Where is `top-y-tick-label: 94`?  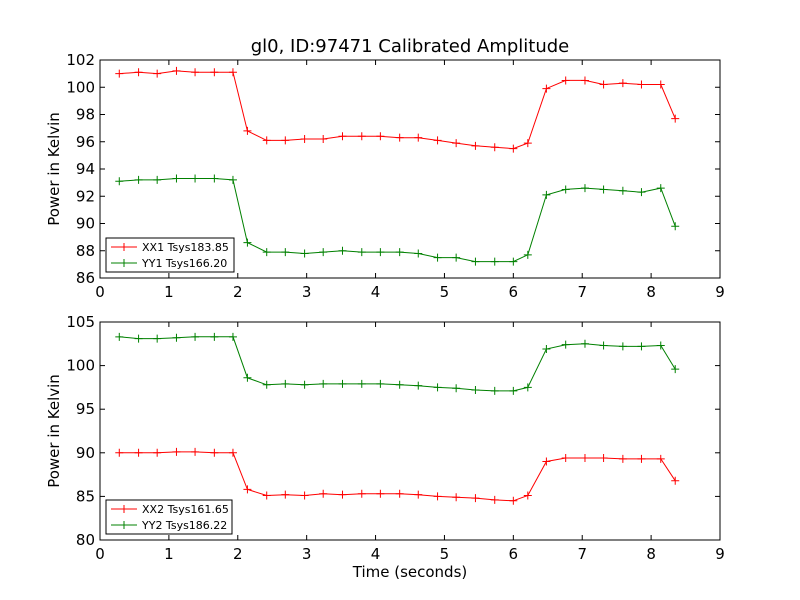 top-y-tick-label: 94 is located at coordinates (85, 169).